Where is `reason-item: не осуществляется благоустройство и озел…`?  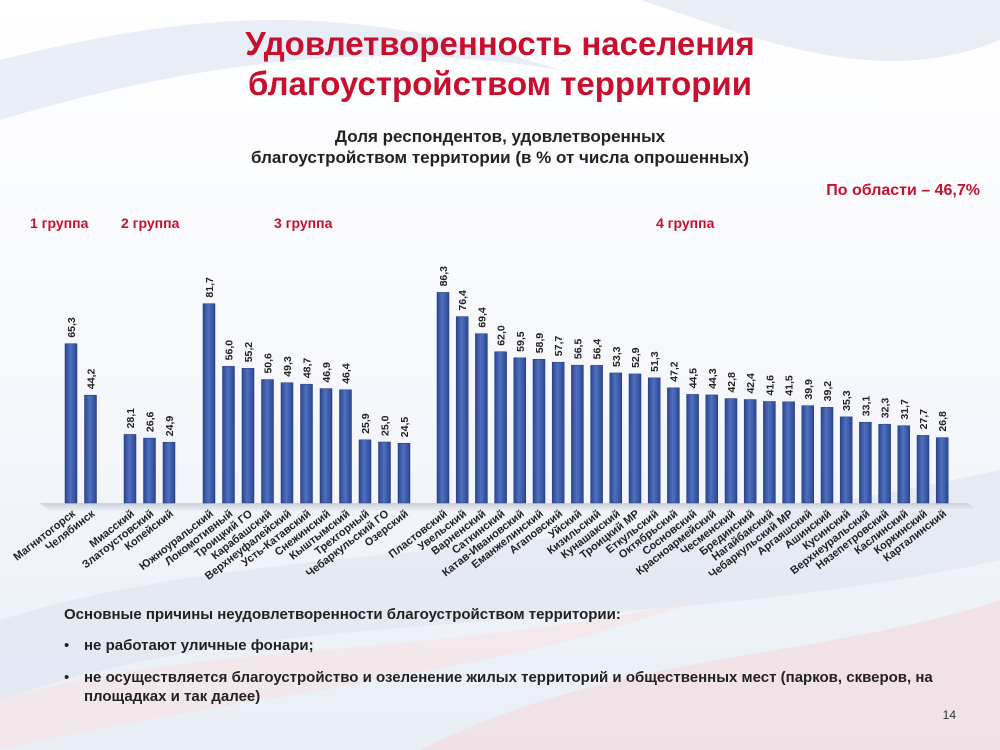
reason-item: не осуществляется благоустройство и озел… is located at coordinates (504, 687).